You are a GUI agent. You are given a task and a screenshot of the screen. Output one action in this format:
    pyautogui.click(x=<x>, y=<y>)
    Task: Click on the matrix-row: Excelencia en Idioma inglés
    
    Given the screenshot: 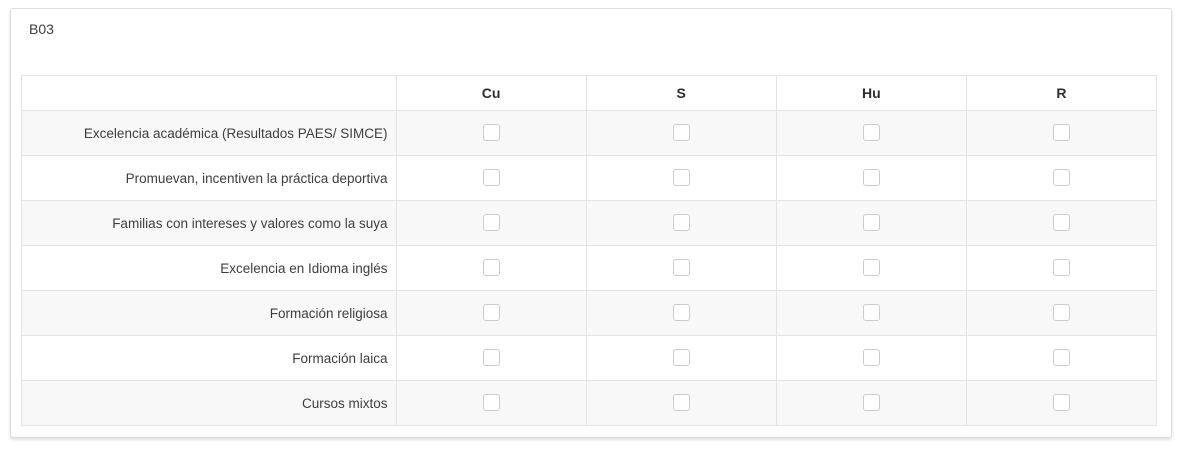 What is the action you would take?
    pyautogui.click(x=589, y=268)
    